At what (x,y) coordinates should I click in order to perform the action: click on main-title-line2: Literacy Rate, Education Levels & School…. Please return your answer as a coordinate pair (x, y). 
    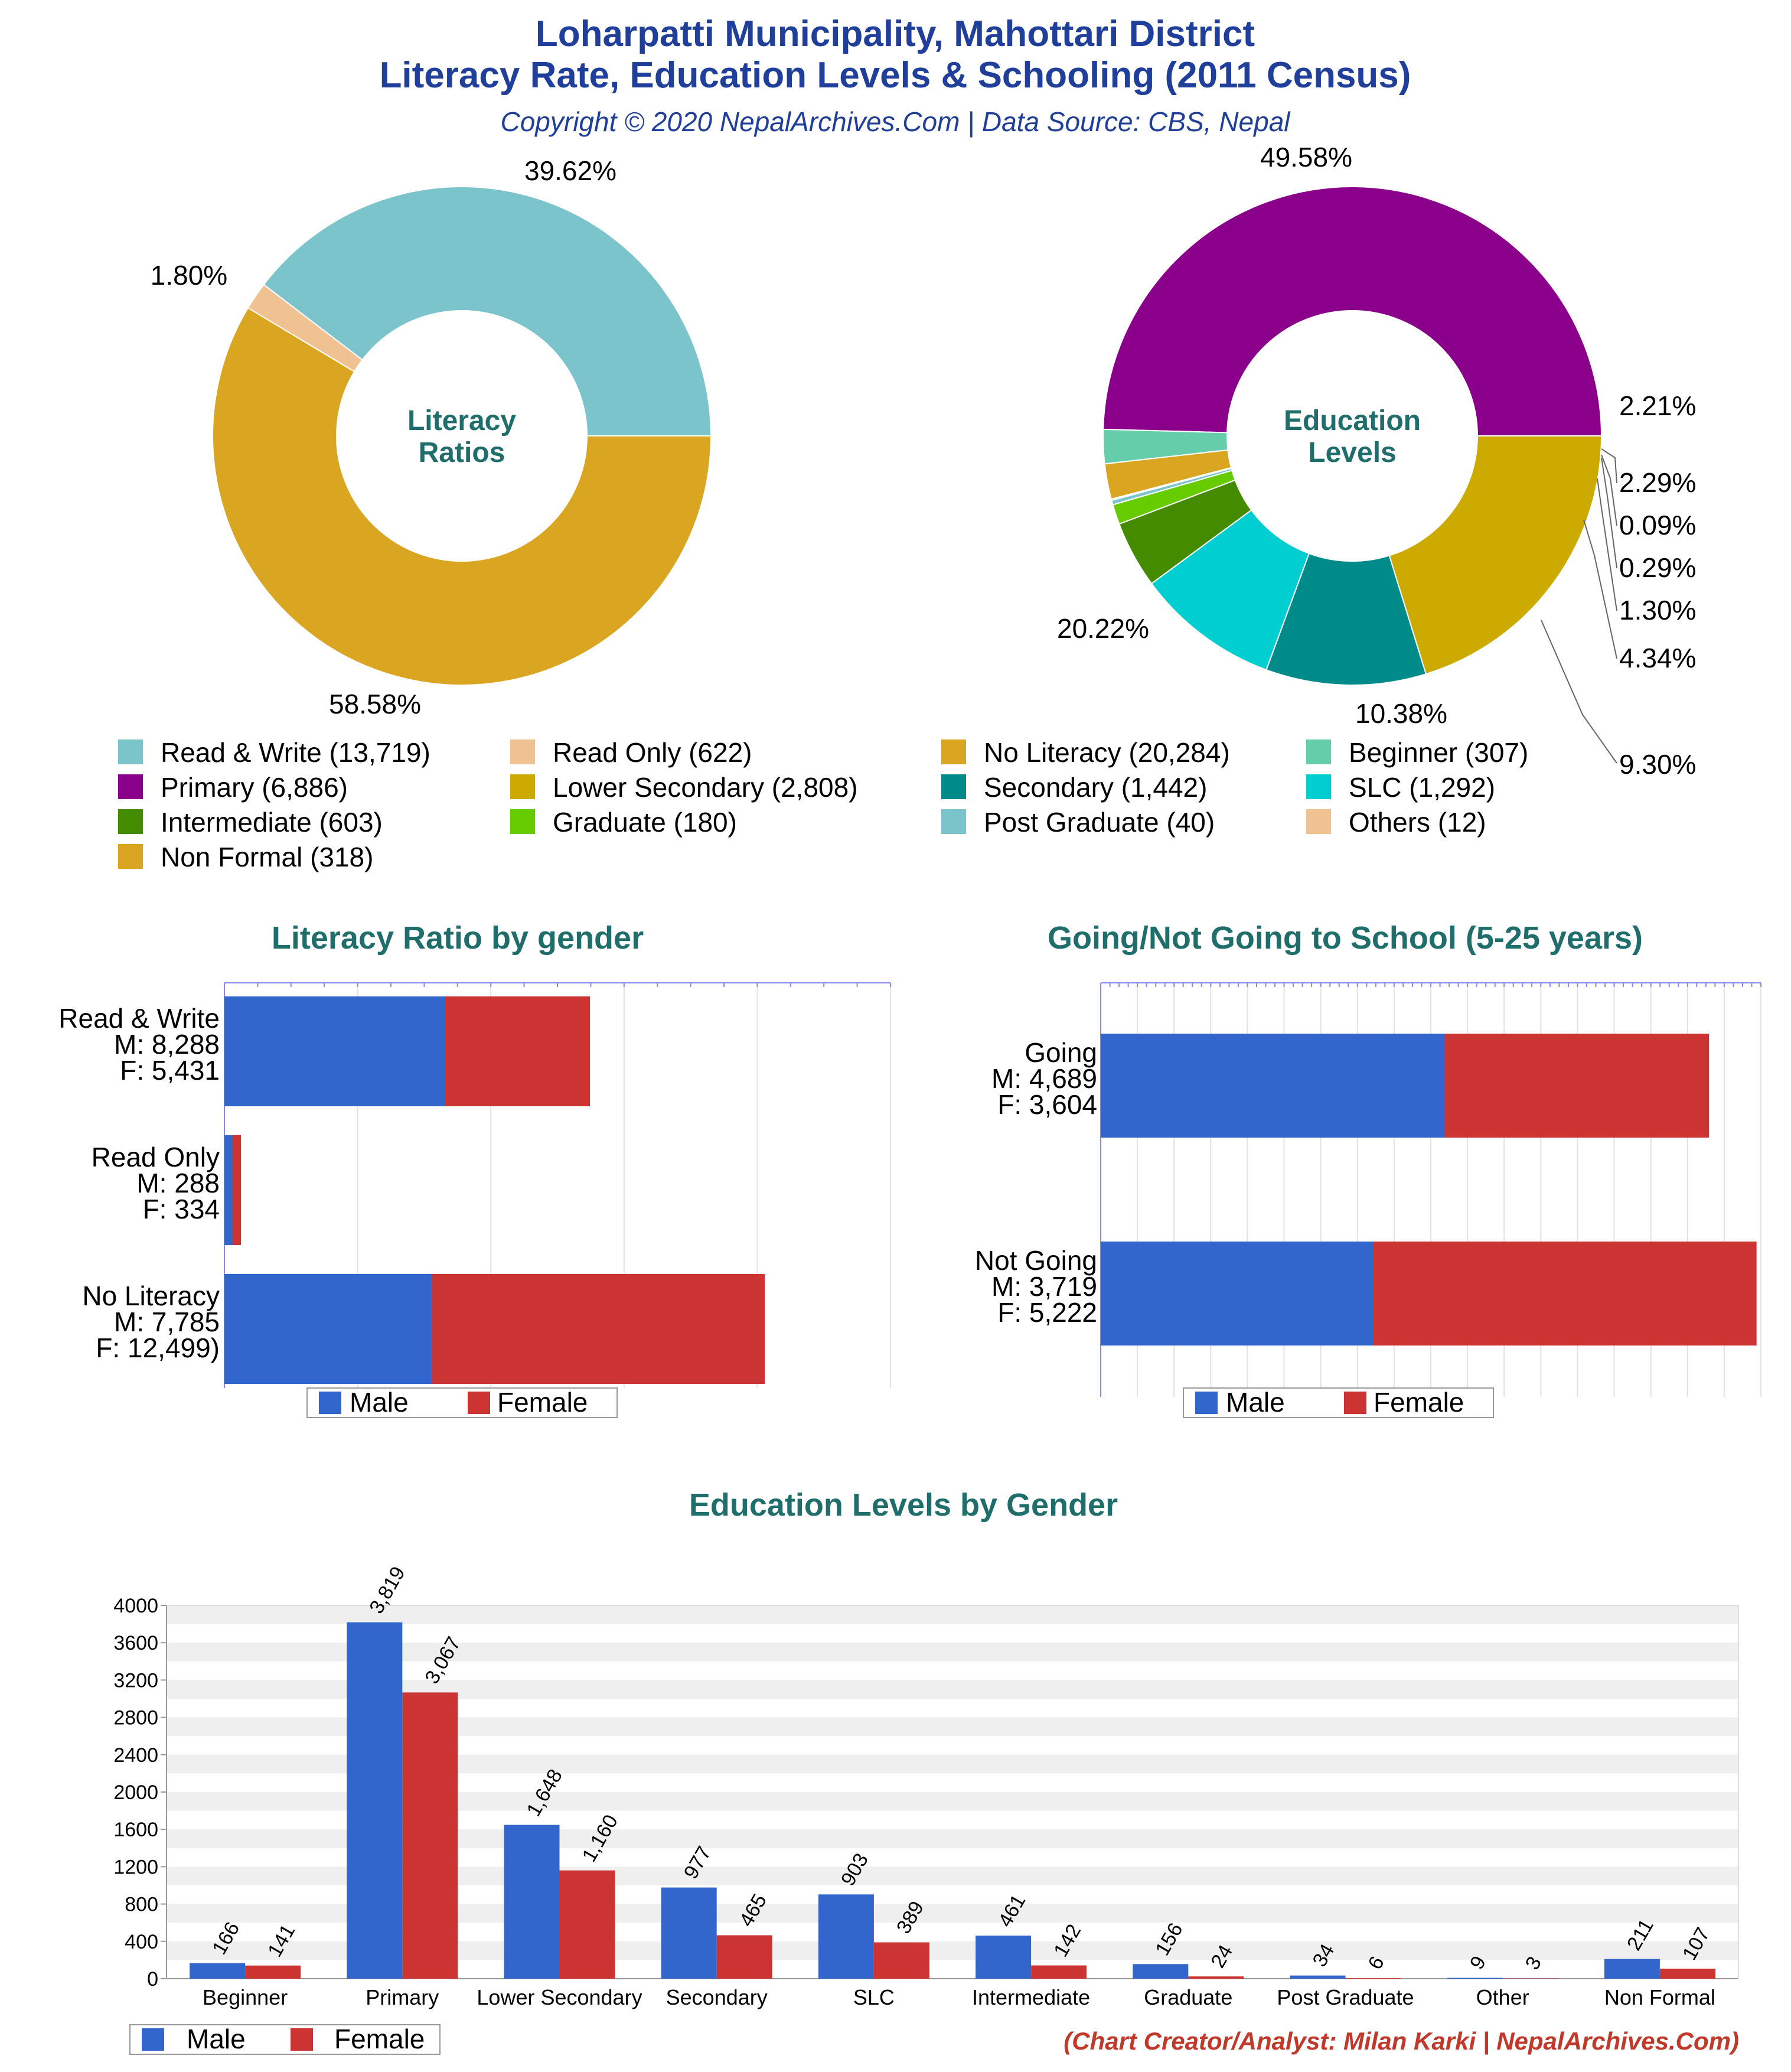
    Looking at the image, I should click on (895, 75).